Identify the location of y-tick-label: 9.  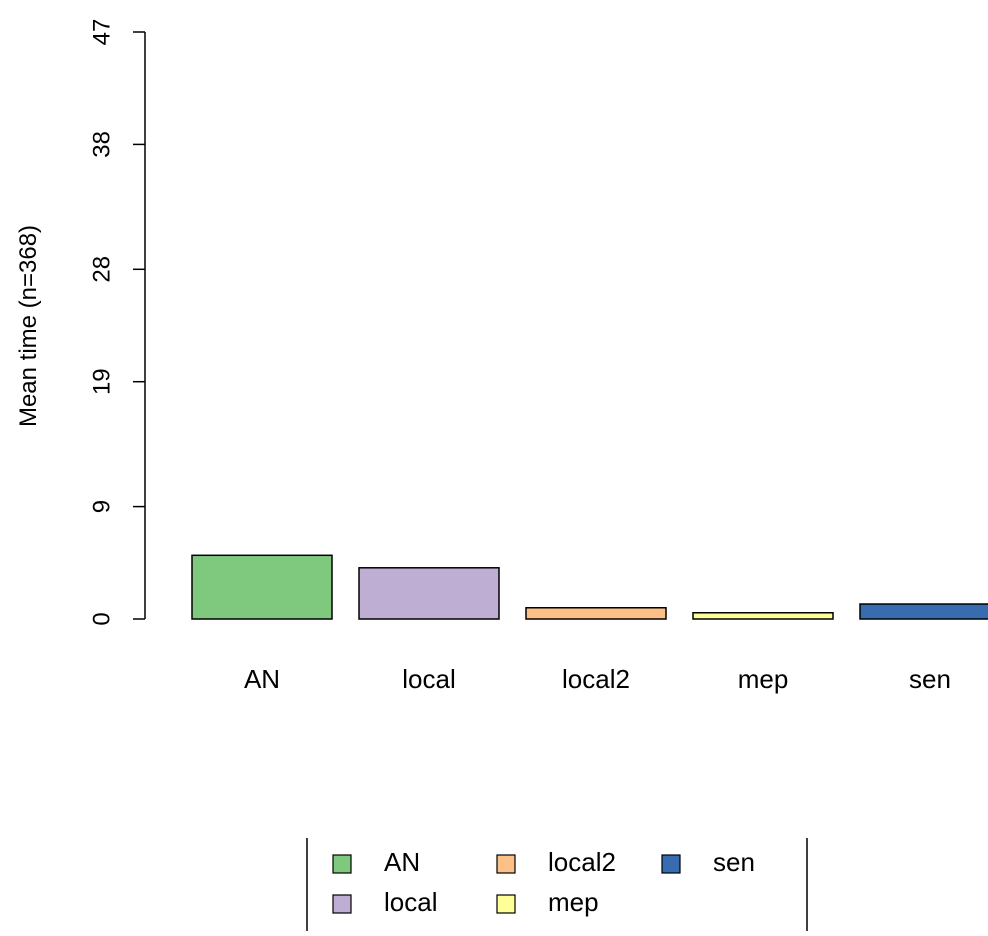
(101, 506).